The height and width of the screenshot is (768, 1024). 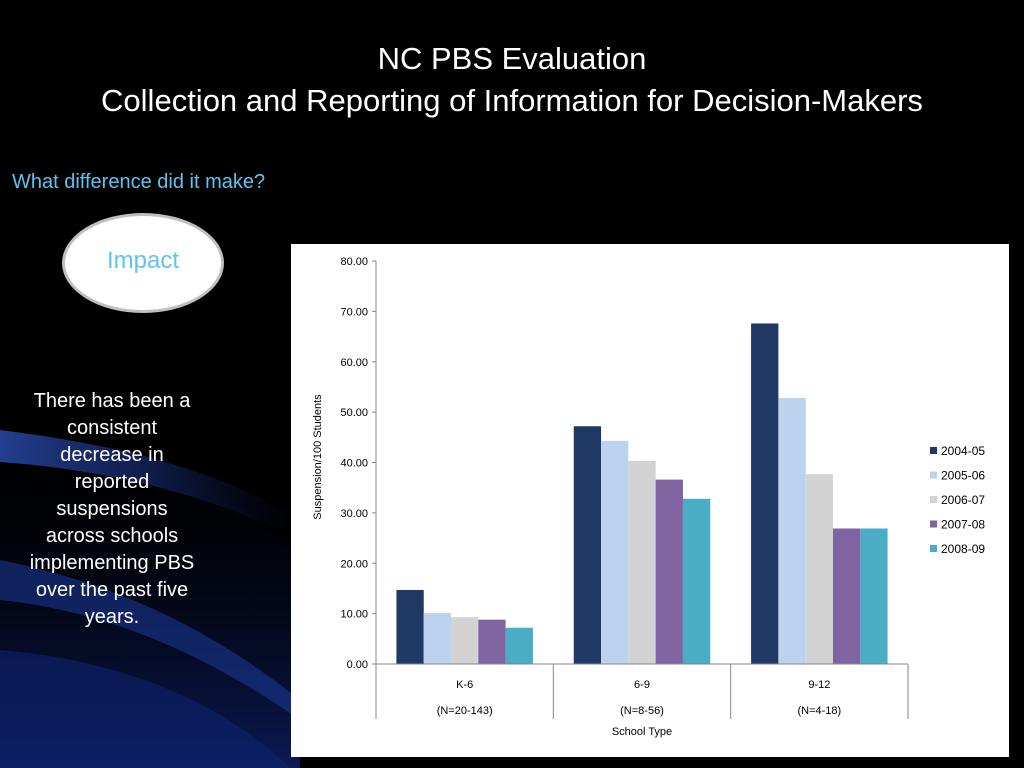 I want to click on x-tick-label: 6-9, so click(x=642, y=685).